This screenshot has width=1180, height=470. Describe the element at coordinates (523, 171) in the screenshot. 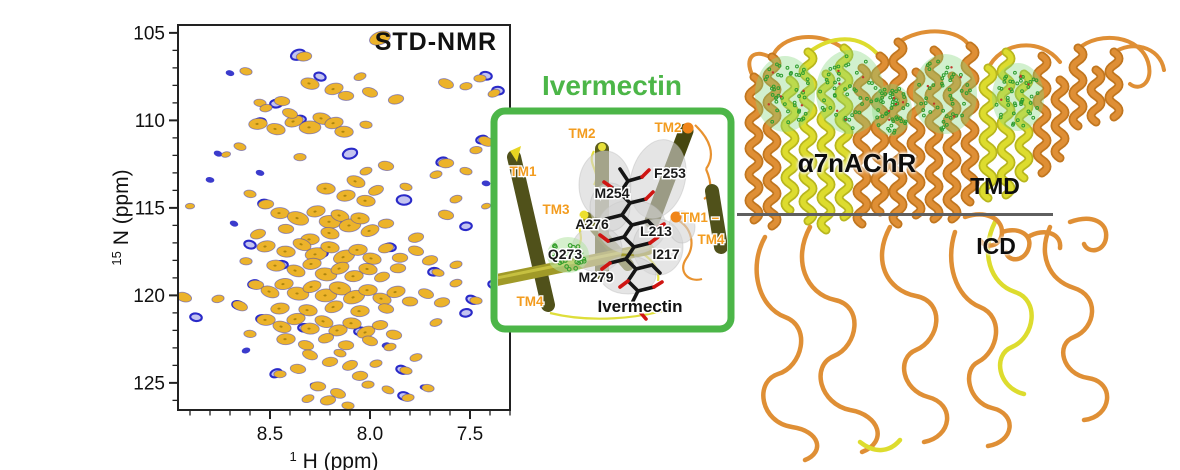

I see `inset-helix-label: TM1` at that location.